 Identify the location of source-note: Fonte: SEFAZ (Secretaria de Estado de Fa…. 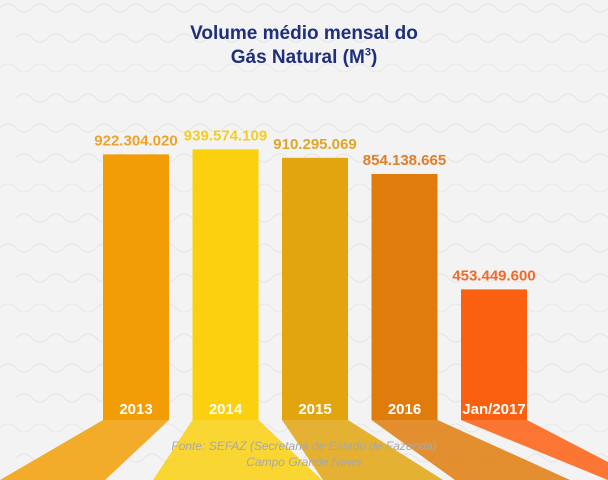
(304, 454).